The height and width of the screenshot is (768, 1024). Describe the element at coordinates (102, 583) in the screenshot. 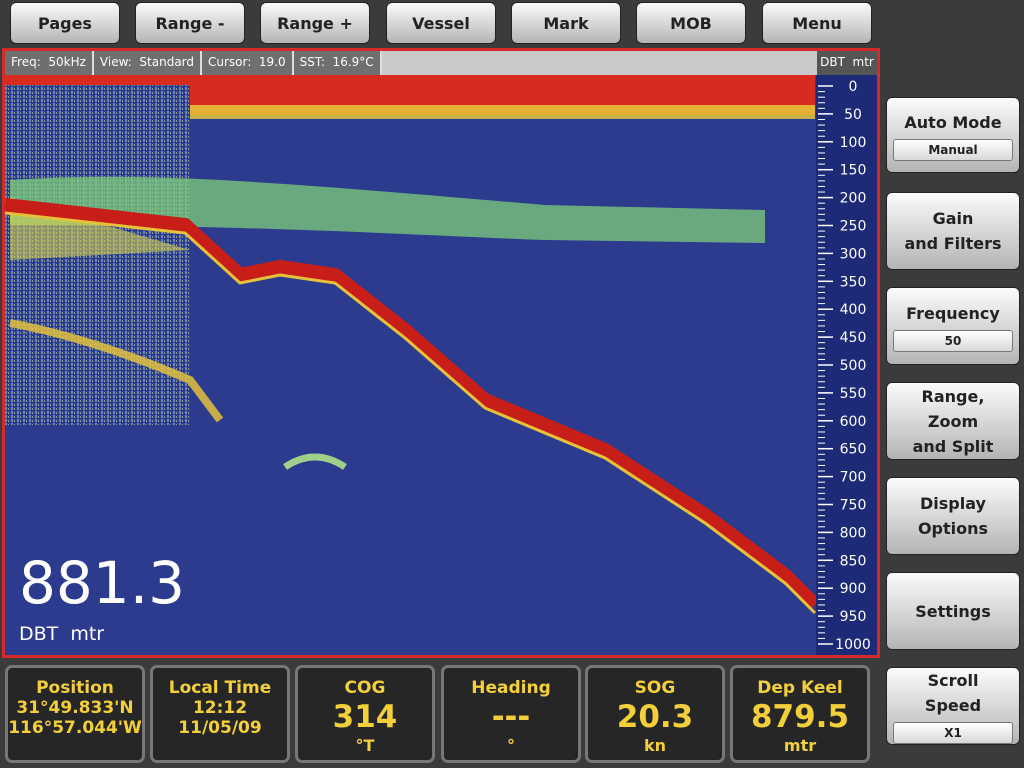

I see `depth-readout: 881.3` at that location.